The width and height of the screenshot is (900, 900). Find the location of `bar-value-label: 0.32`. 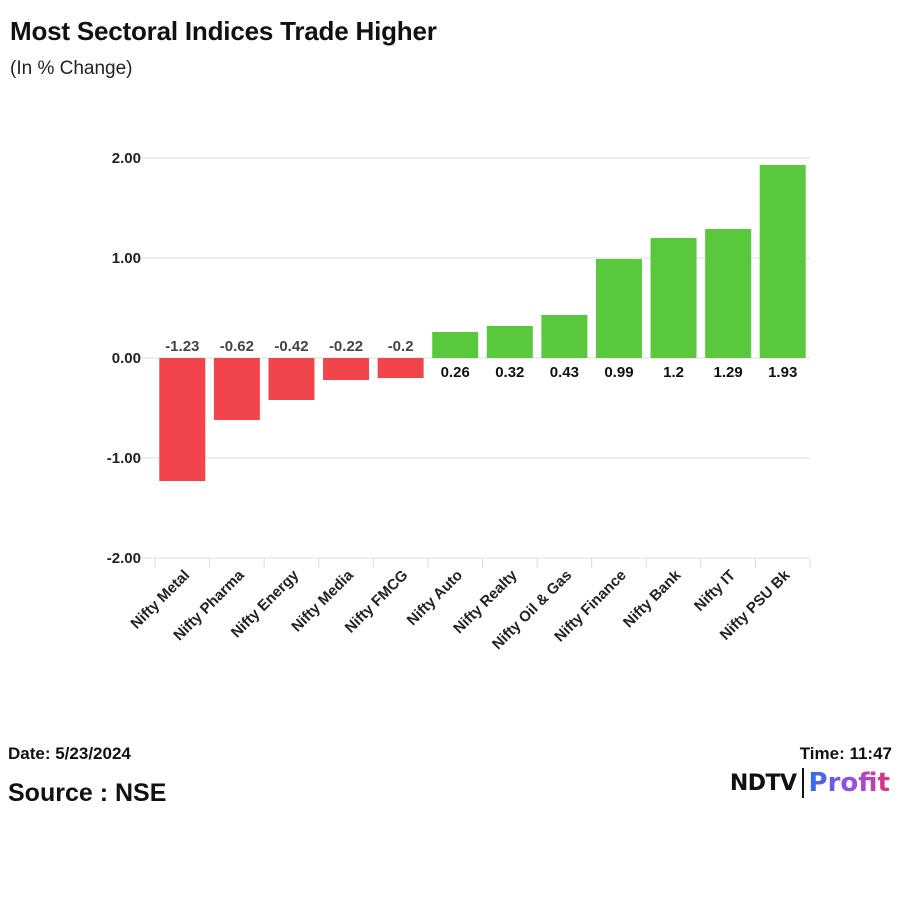

bar-value-label: 0.32 is located at coordinates (509, 372).